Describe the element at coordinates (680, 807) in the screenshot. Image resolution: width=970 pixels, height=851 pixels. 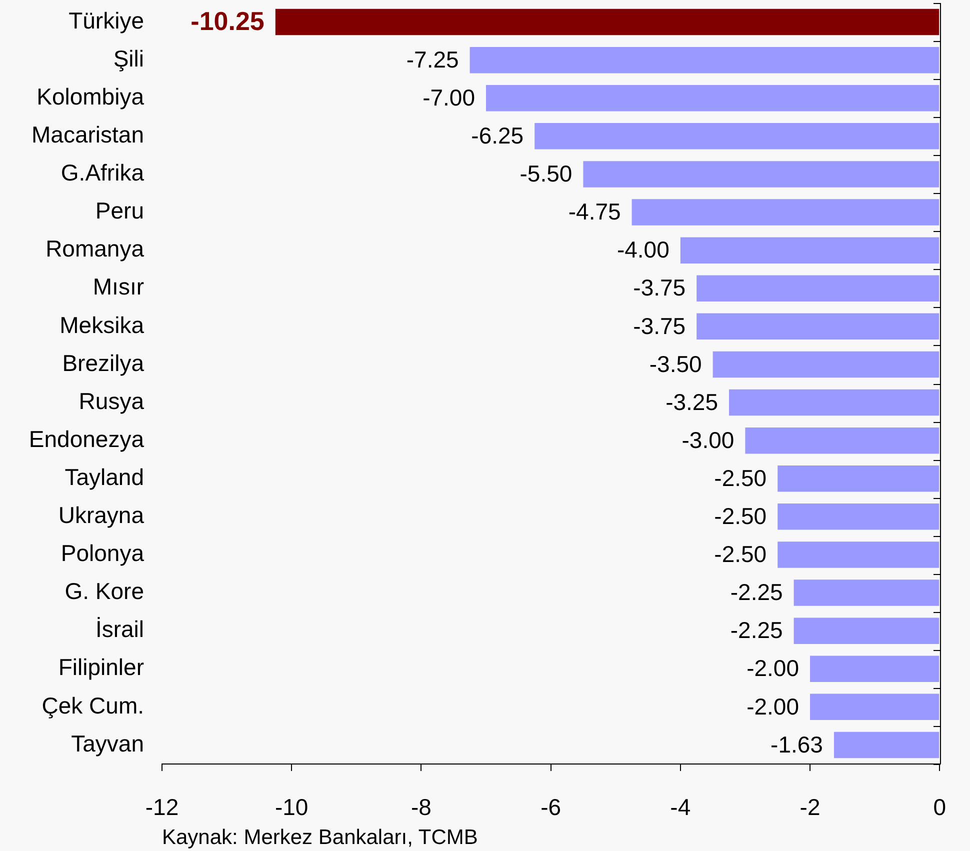
I see `x-tick-label: -4` at that location.